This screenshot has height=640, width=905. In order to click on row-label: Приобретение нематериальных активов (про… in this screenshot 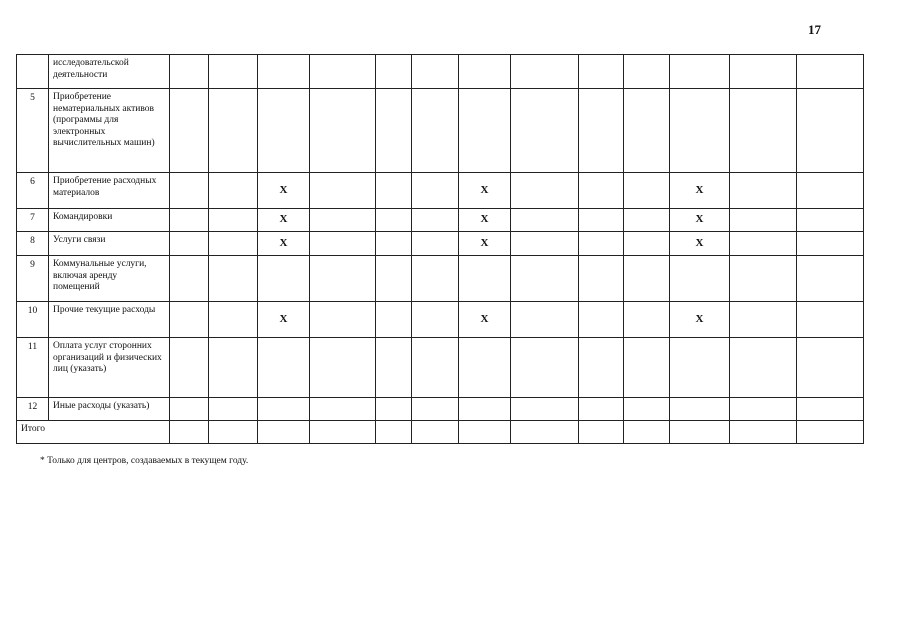, I will do `click(109, 130)`.